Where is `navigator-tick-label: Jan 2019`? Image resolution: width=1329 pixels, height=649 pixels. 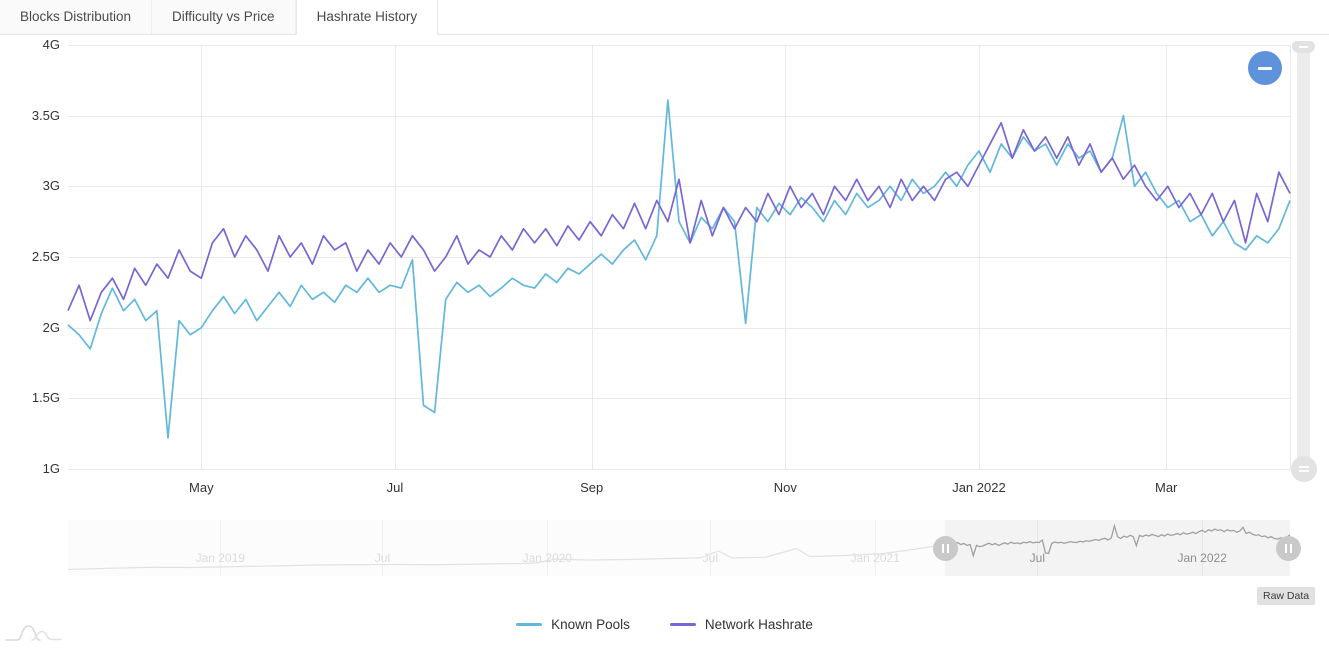 navigator-tick-label: Jan 2019 is located at coordinates (220, 558).